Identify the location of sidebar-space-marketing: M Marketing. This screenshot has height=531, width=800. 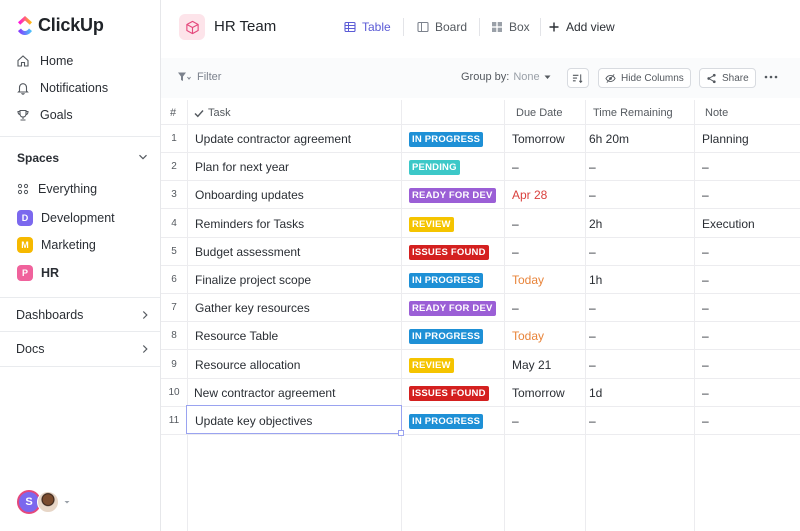
(56, 245).